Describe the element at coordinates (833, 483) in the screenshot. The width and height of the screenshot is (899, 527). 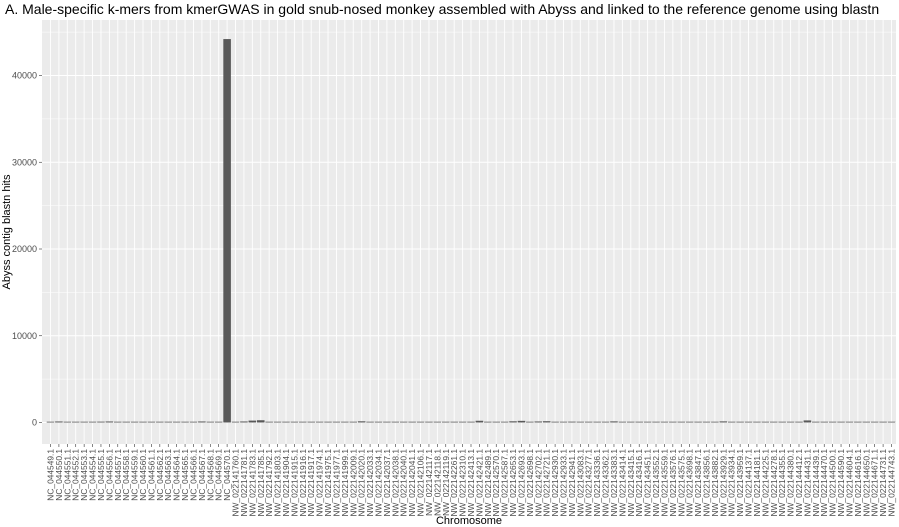
I see `x-tick-label: NW_022144500.1` at that location.